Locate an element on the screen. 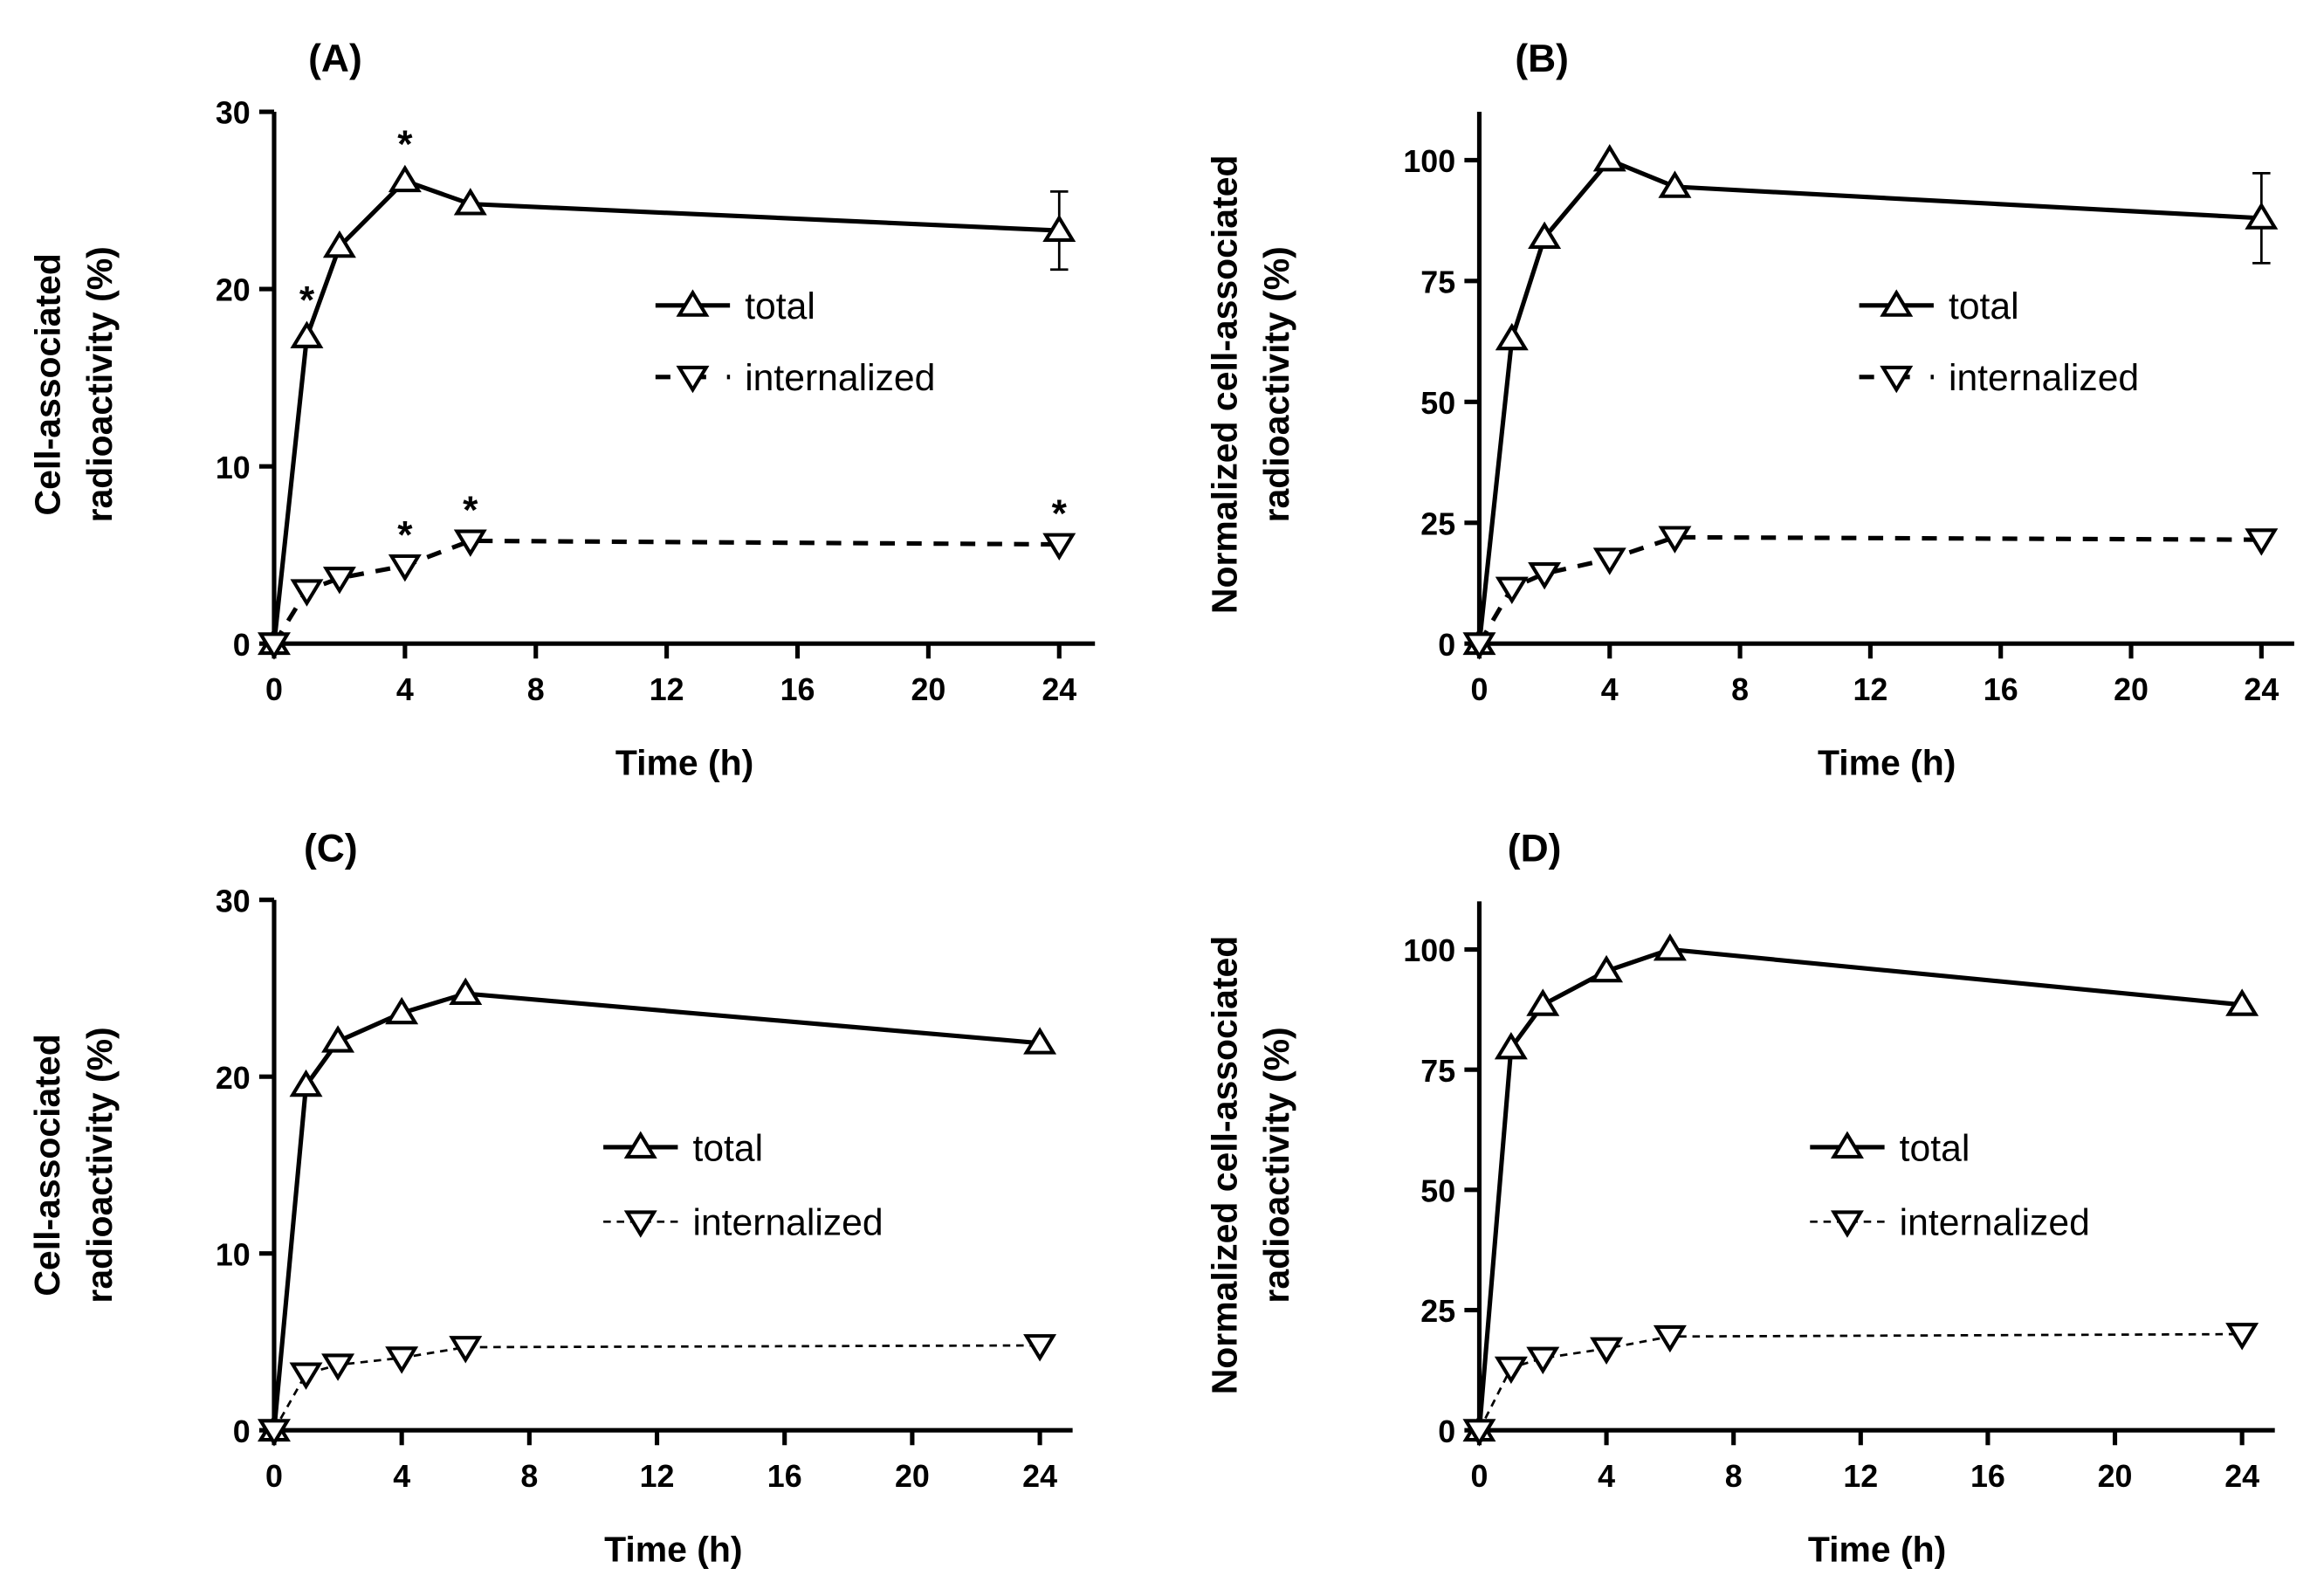 Image resolution: width=2324 pixels, height=1589 pixels. x-axis-label: Time (h) is located at coordinates (1887, 762).